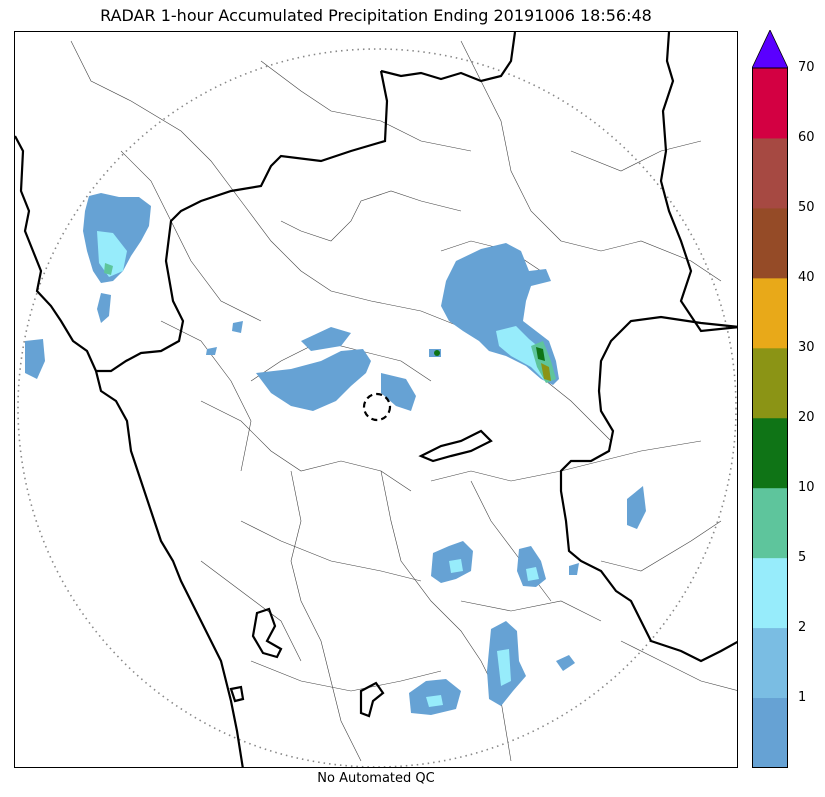 The height and width of the screenshot is (797, 825). What do you see at coordinates (806, 277) in the screenshot?
I see `colorbar-tick-label: 40` at bounding box center [806, 277].